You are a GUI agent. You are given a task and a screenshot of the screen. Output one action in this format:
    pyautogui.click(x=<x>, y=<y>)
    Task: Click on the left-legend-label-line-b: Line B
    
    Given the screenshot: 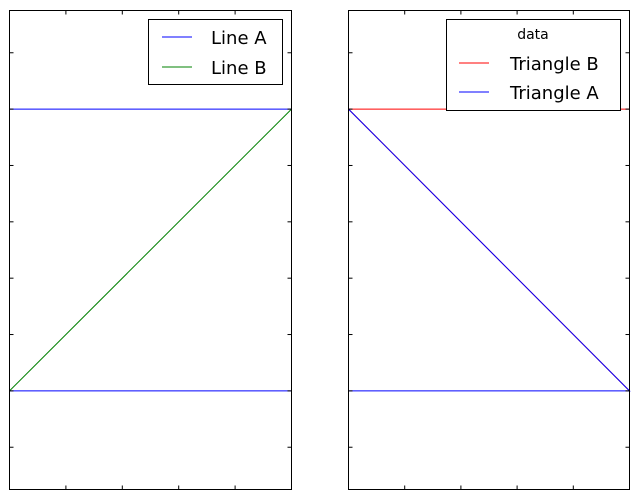 What is the action you would take?
    pyautogui.click(x=239, y=68)
    